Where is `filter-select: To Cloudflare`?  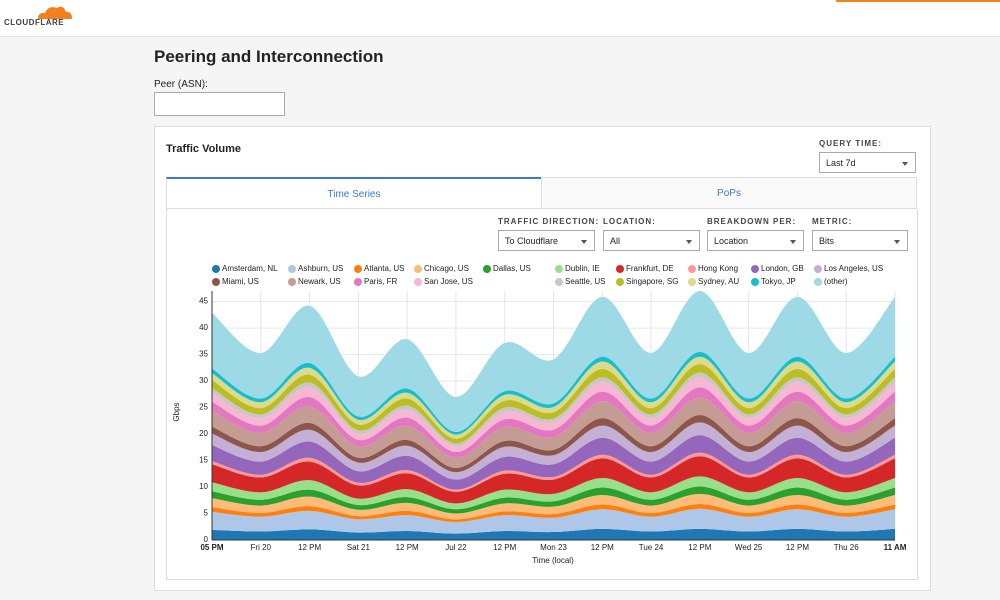 filter-select: To Cloudflare is located at coordinates (546, 240).